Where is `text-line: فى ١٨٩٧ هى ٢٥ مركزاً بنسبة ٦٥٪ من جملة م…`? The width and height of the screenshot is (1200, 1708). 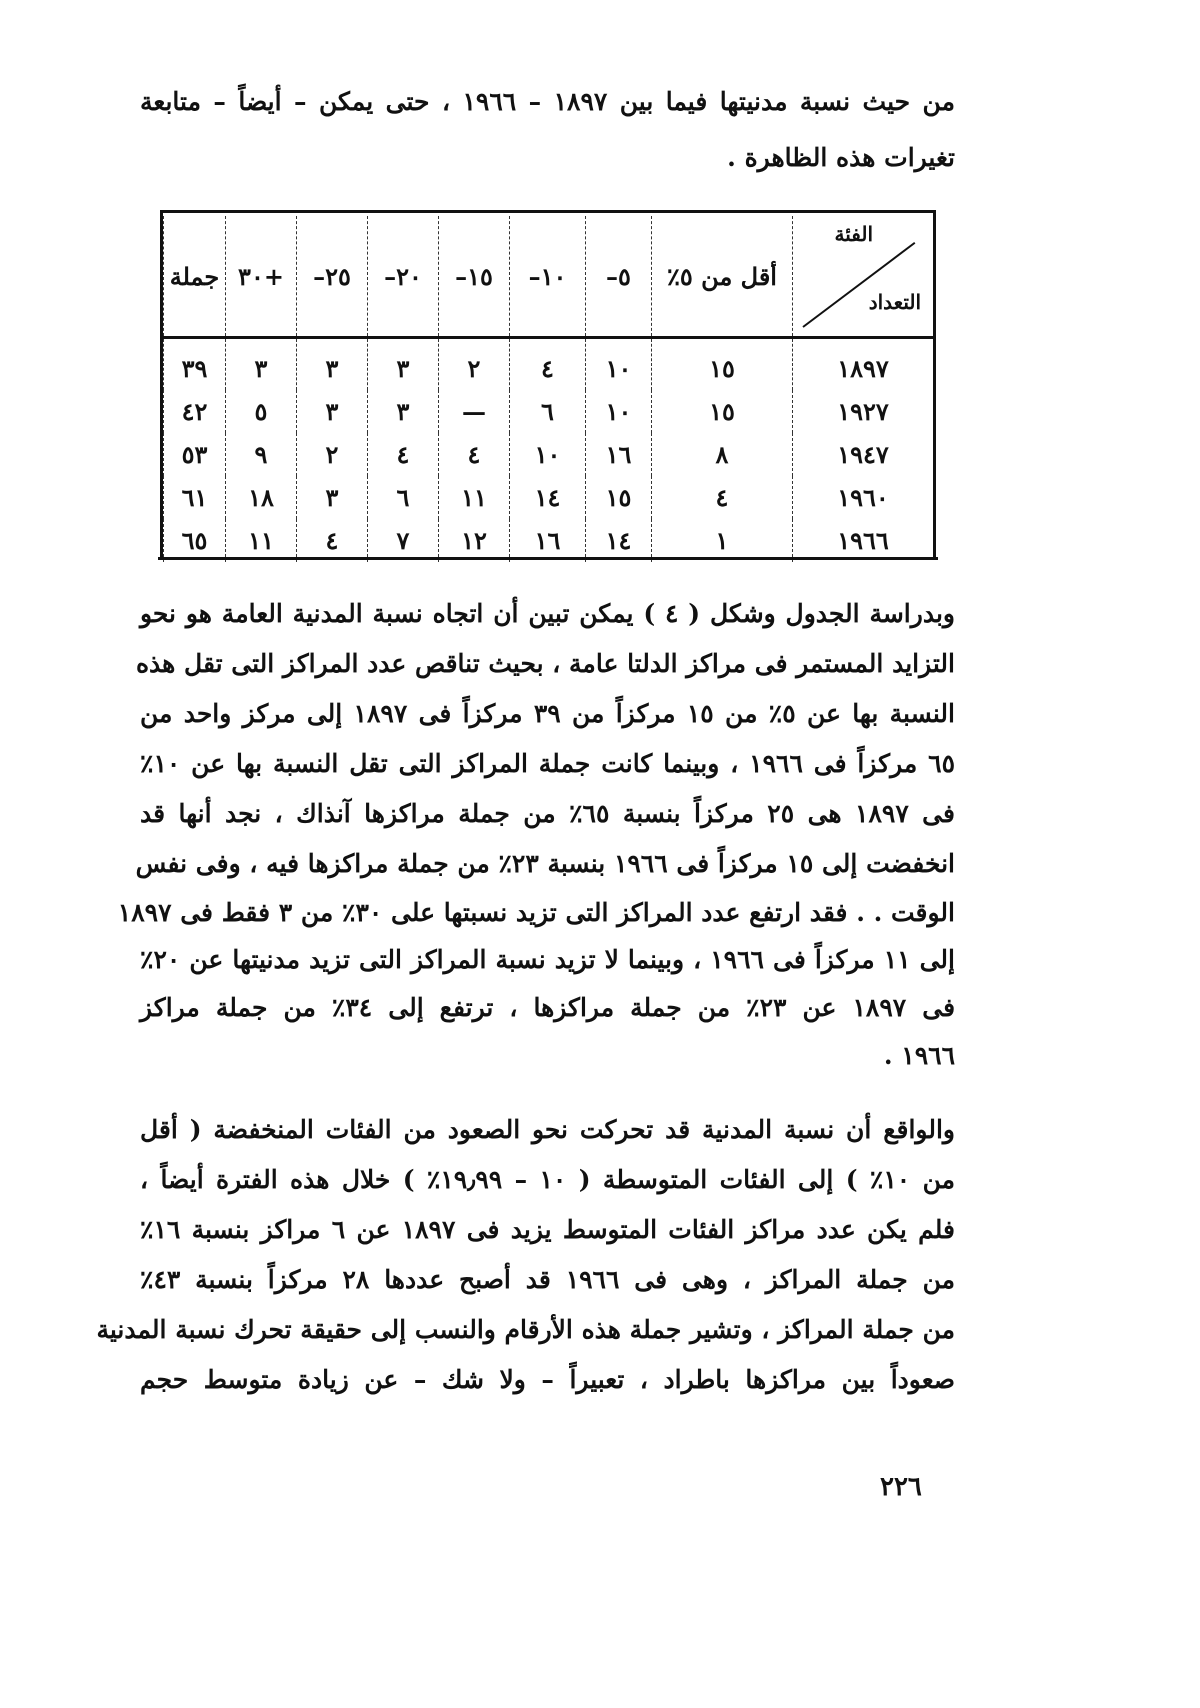
text-line: فى ١٨٩٧ هى ٢٥ مركزاً بنسبة ٦٥٪ من جملة م… is located at coordinates (547, 813).